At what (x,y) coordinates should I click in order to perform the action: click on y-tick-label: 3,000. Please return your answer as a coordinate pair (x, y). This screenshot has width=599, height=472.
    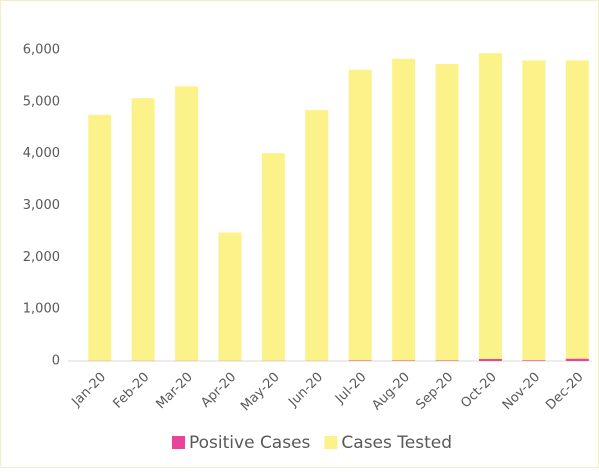
    Looking at the image, I should click on (41, 205).